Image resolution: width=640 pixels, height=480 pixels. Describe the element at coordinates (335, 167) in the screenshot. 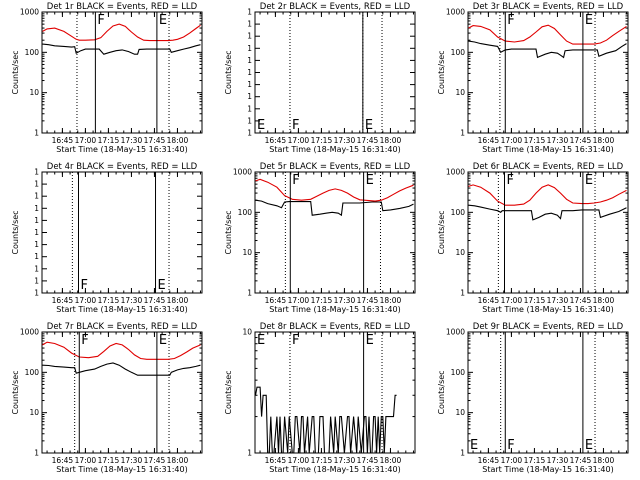

I see `panel-title: Det 5r BLACK = Events, RED = LLD` at that location.